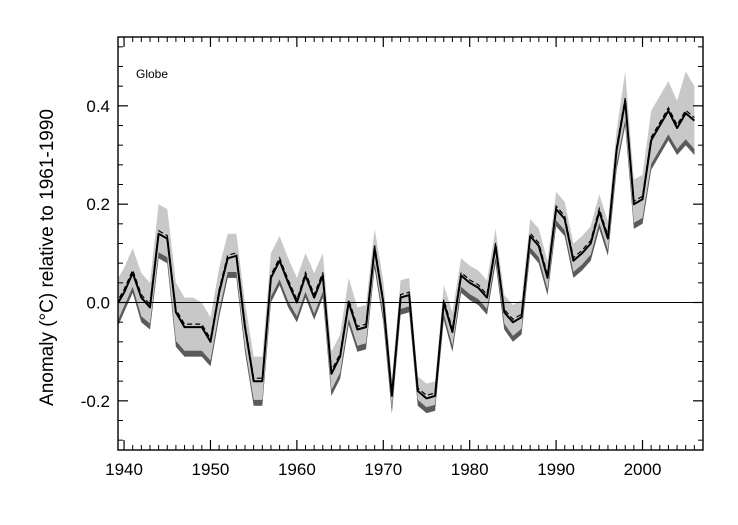  I want to click on y-tick-label: 0.0, so click(98, 303).